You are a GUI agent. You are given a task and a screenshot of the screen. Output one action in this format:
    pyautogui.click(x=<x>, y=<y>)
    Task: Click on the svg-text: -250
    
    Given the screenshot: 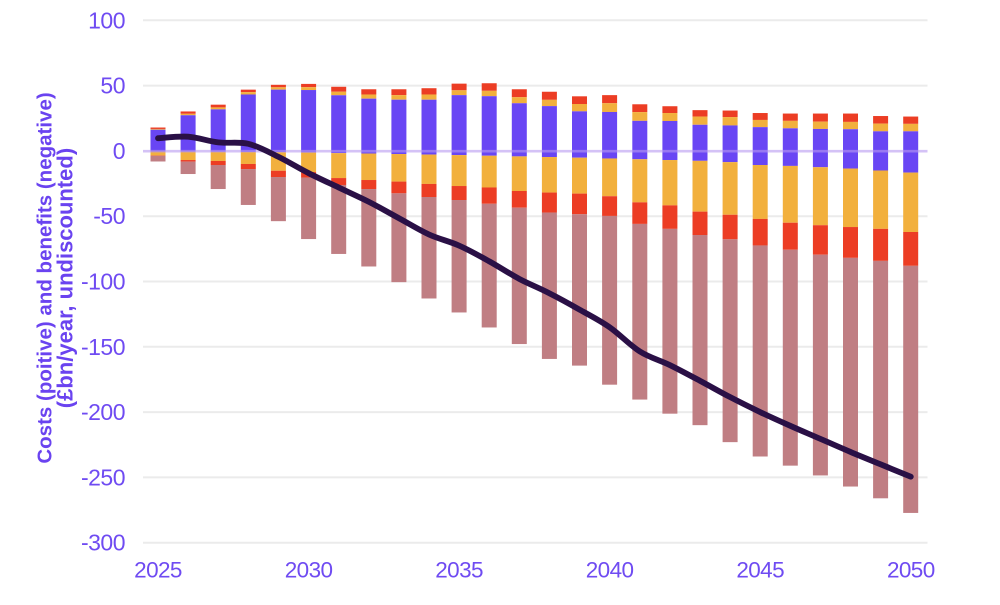 What is the action you would take?
    pyautogui.click(x=103, y=477)
    